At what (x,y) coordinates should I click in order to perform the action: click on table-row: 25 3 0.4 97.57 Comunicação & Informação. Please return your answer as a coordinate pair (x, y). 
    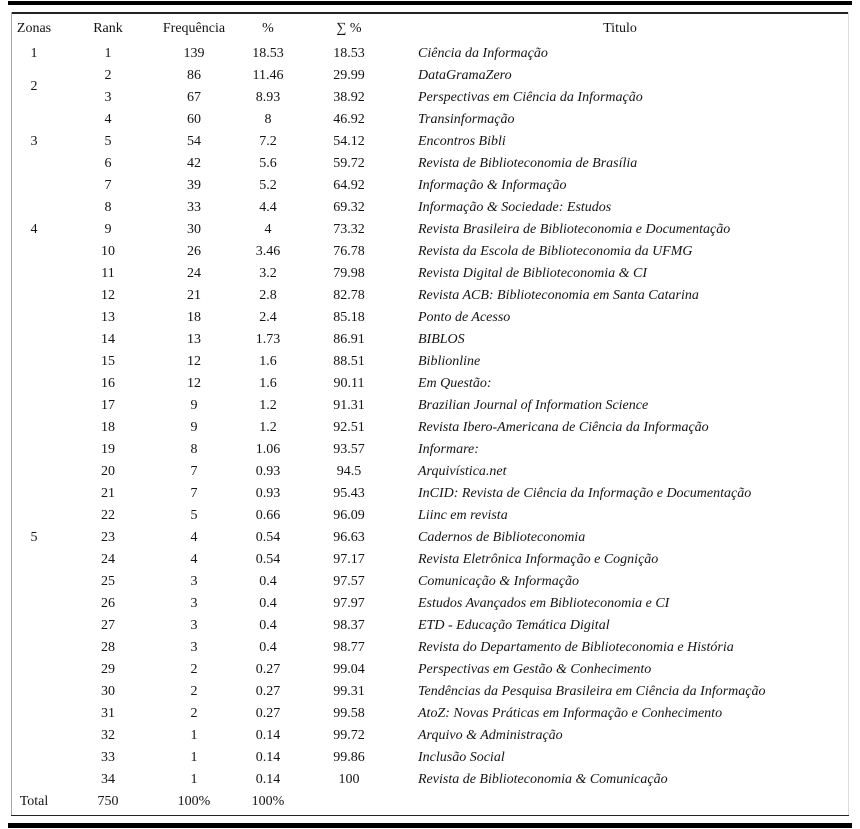
    Looking at the image, I should click on (430, 582).